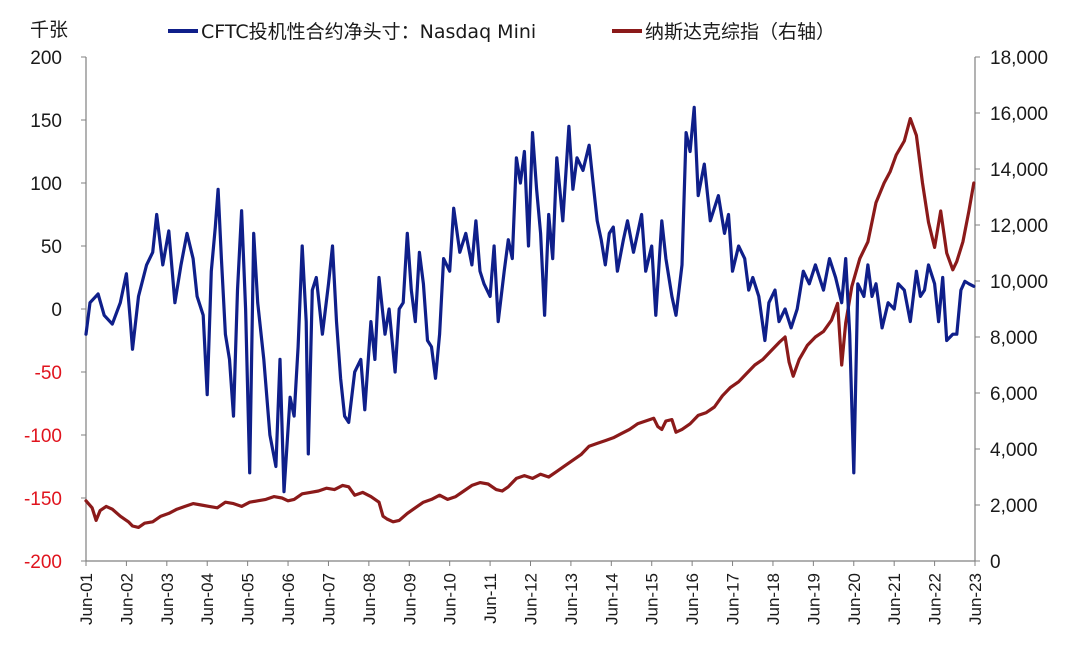 This screenshot has width=1080, height=660. What do you see at coordinates (490, 598) in the screenshot?
I see `x-tick-label: Jun-11` at bounding box center [490, 598].